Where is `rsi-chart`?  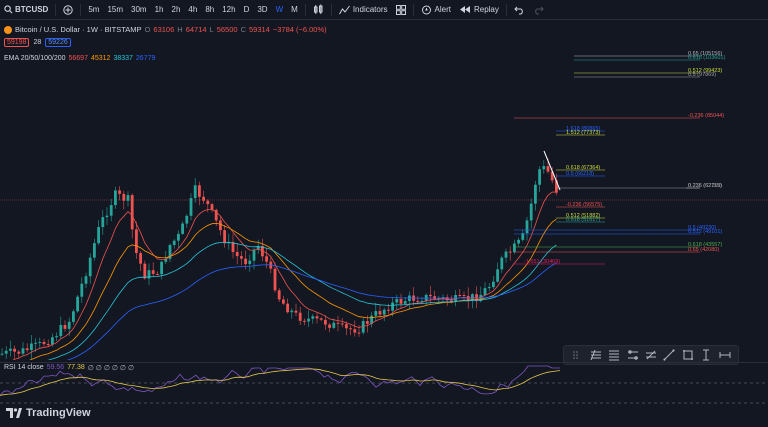
rsi-chart is located at coordinates (384, 384).